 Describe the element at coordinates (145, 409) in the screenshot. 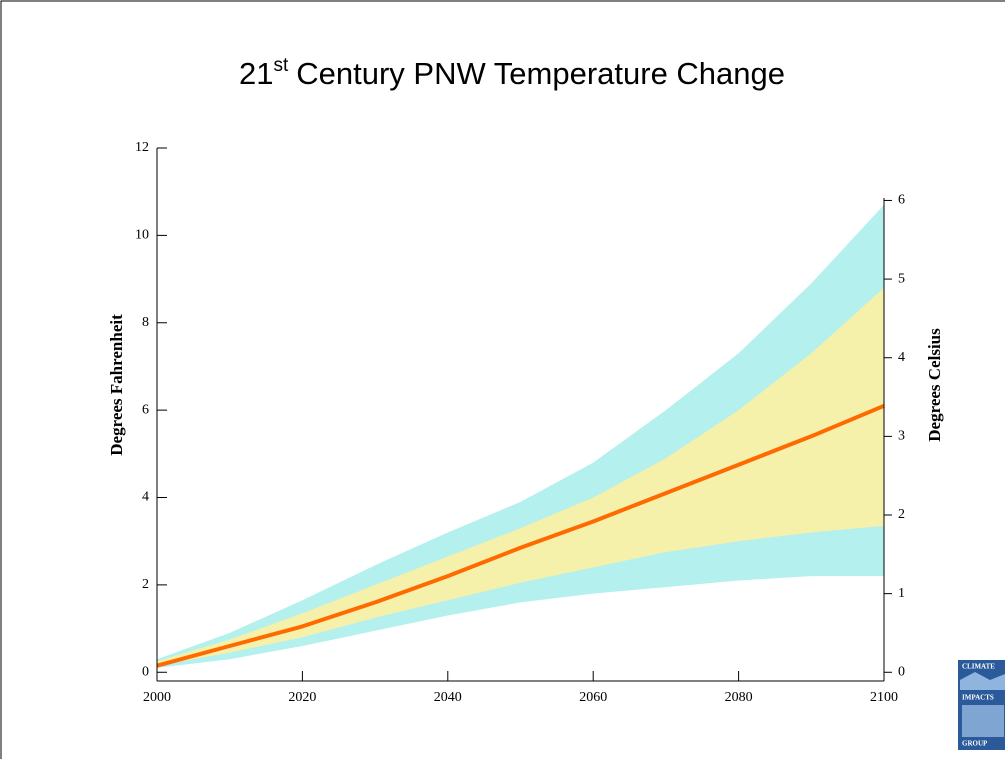

I see `y-tick-label: 6` at that location.